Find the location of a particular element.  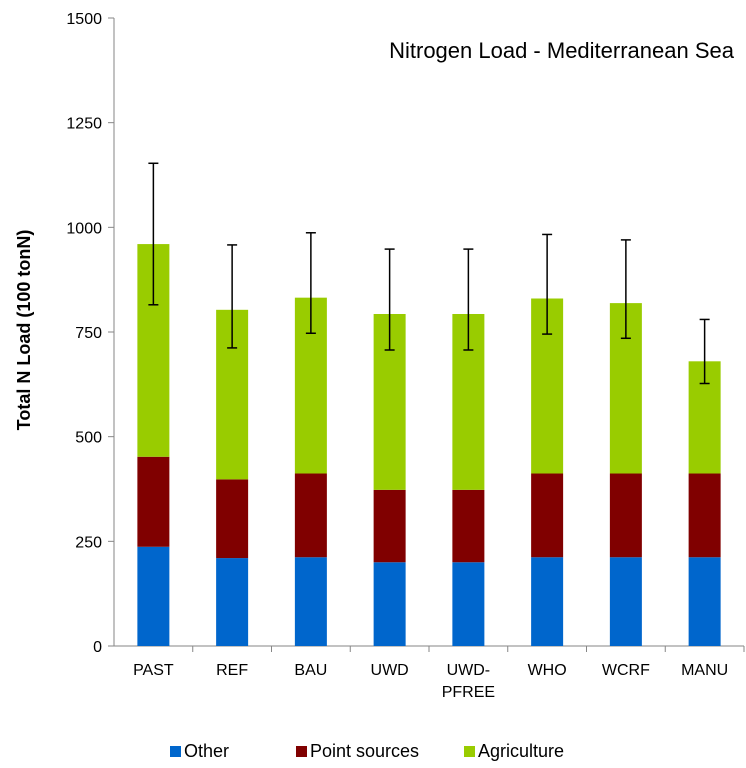

legend-label: Other is located at coordinates (206, 751).